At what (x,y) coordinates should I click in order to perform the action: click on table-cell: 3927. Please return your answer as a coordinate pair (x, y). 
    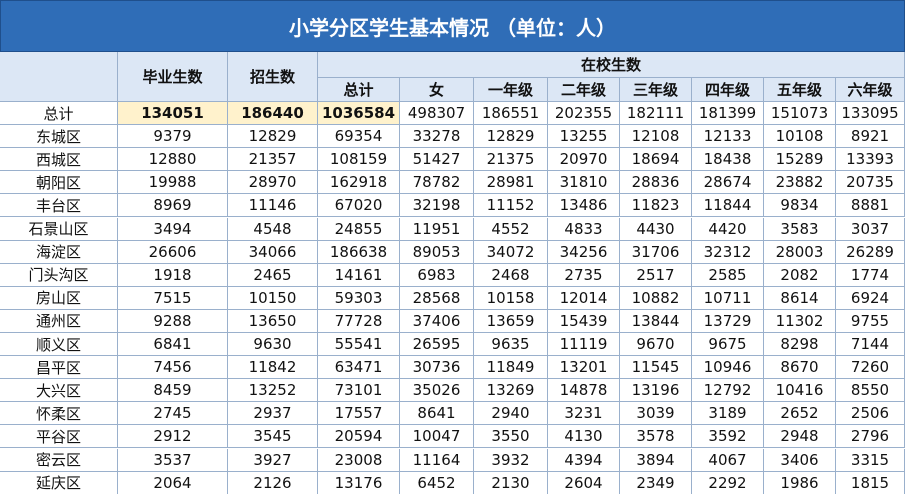
    Looking at the image, I should click on (273, 460).